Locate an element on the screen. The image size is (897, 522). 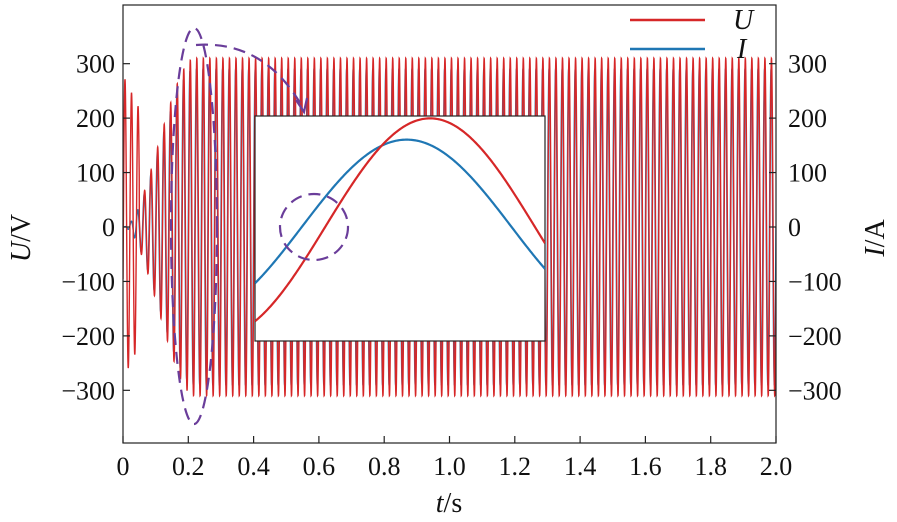
y-tick-label-right: 200 is located at coordinates (807, 118).